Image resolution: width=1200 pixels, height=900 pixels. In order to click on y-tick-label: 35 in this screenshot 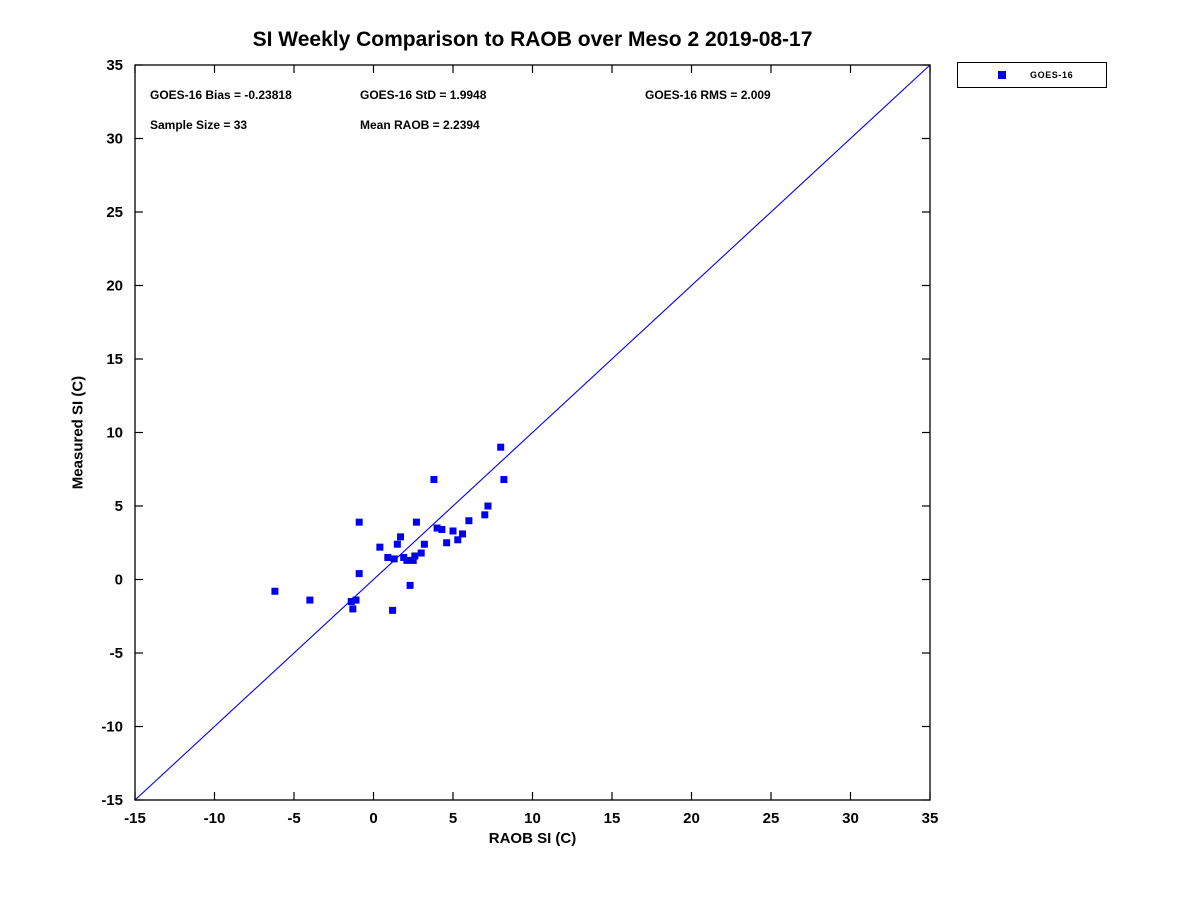, I will do `click(114, 65)`.